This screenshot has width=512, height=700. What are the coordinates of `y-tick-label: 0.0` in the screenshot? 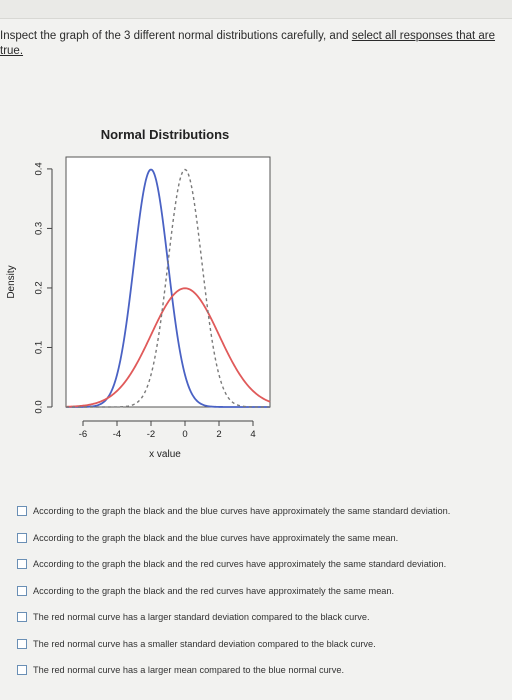 It's located at (39, 406).